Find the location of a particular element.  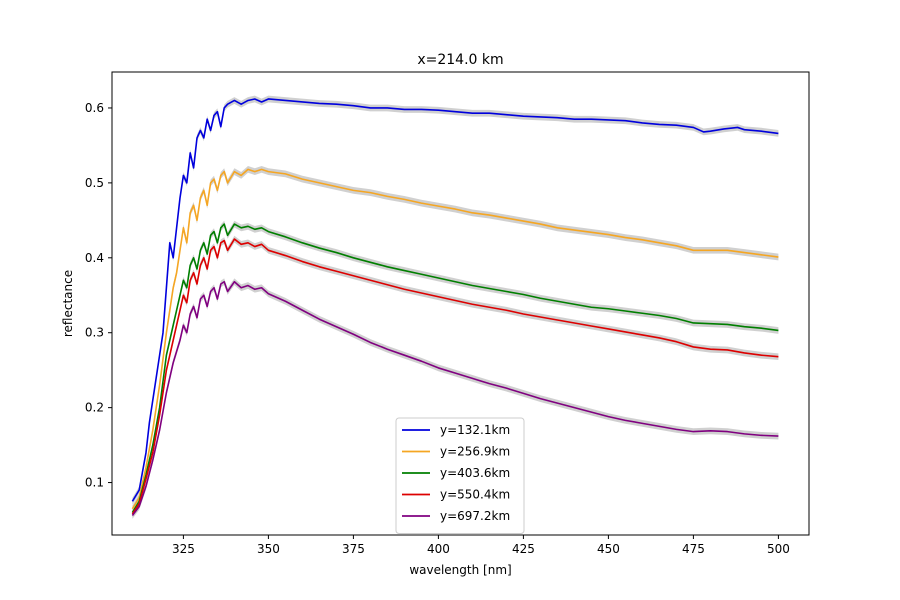

y-tick-label: 0.3 is located at coordinates (94, 333).